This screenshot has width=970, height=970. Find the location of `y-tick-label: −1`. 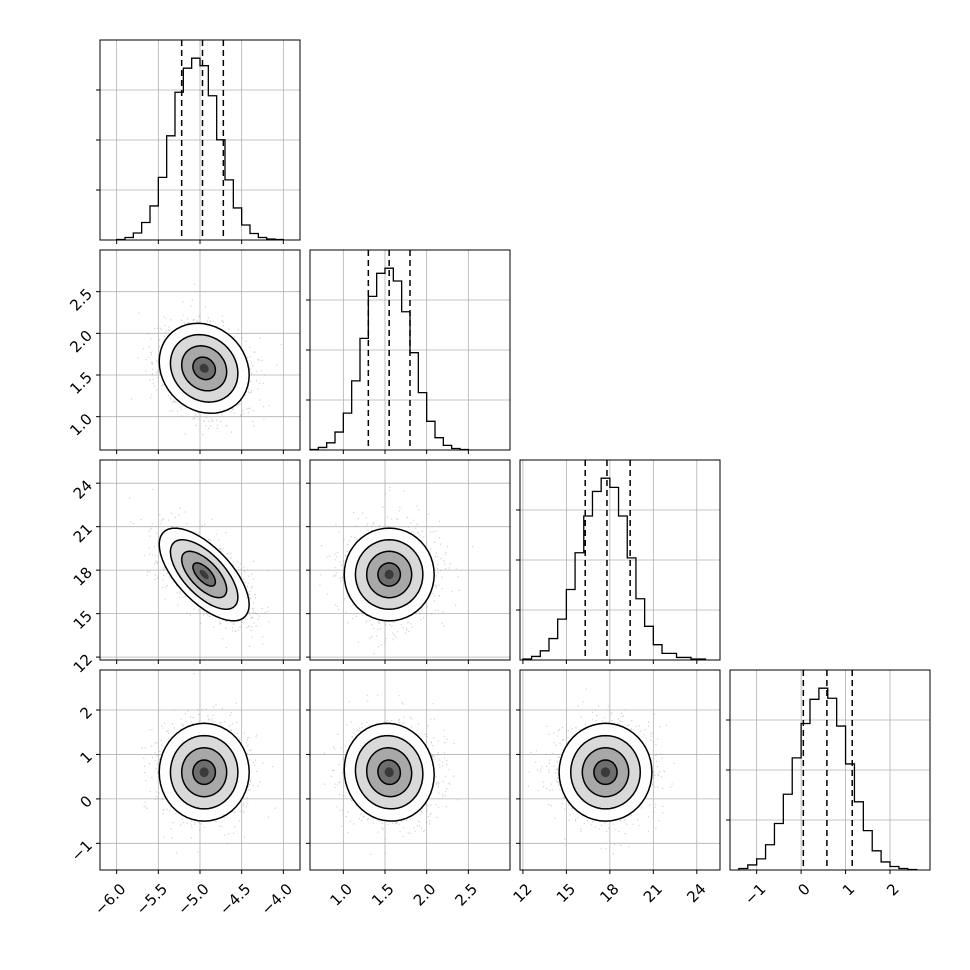

y-tick-label: −1 is located at coordinates (82, 851).